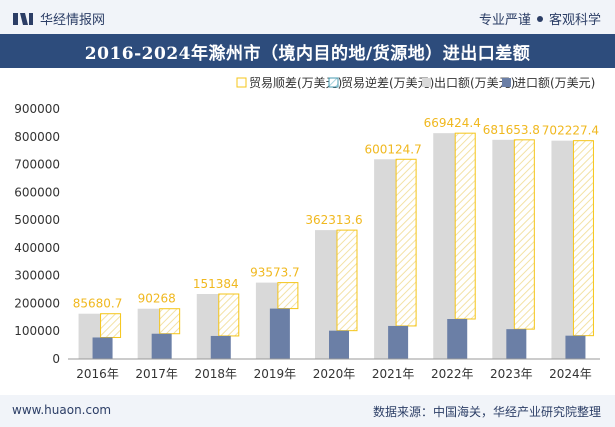  Describe the element at coordinates (37, 165) in the screenshot. I see `y-tick-label: 700000` at that location.